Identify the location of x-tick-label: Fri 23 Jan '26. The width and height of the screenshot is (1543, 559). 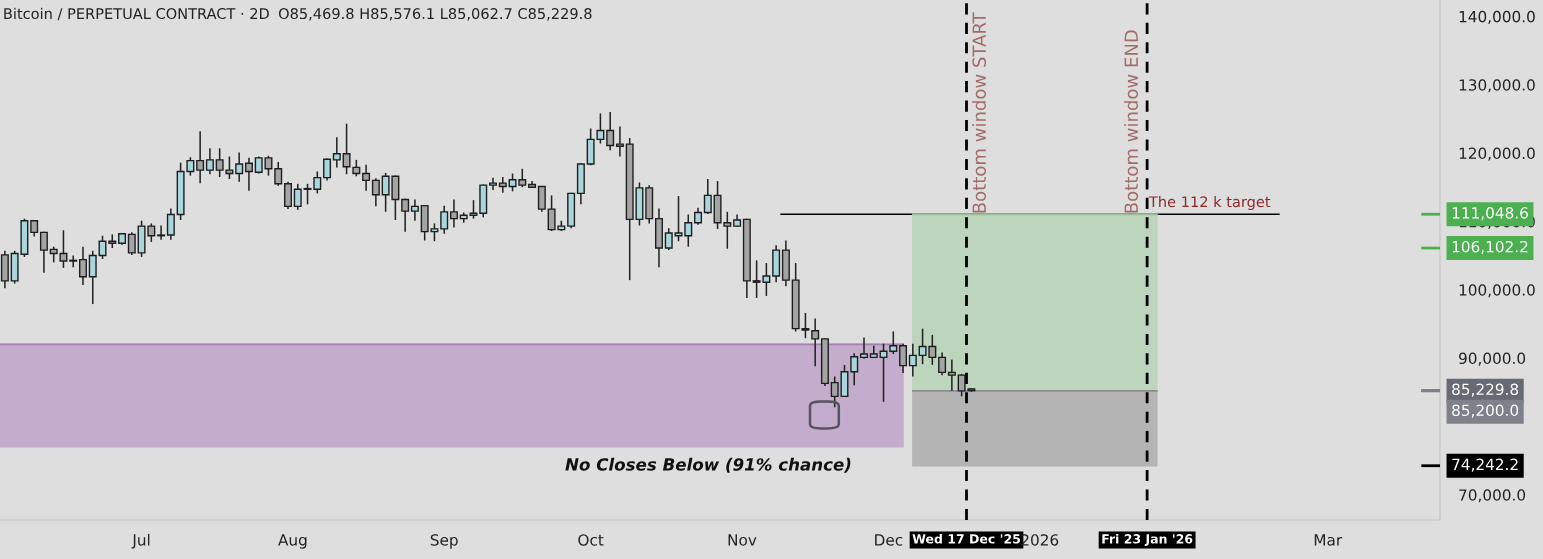
(1147, 539).